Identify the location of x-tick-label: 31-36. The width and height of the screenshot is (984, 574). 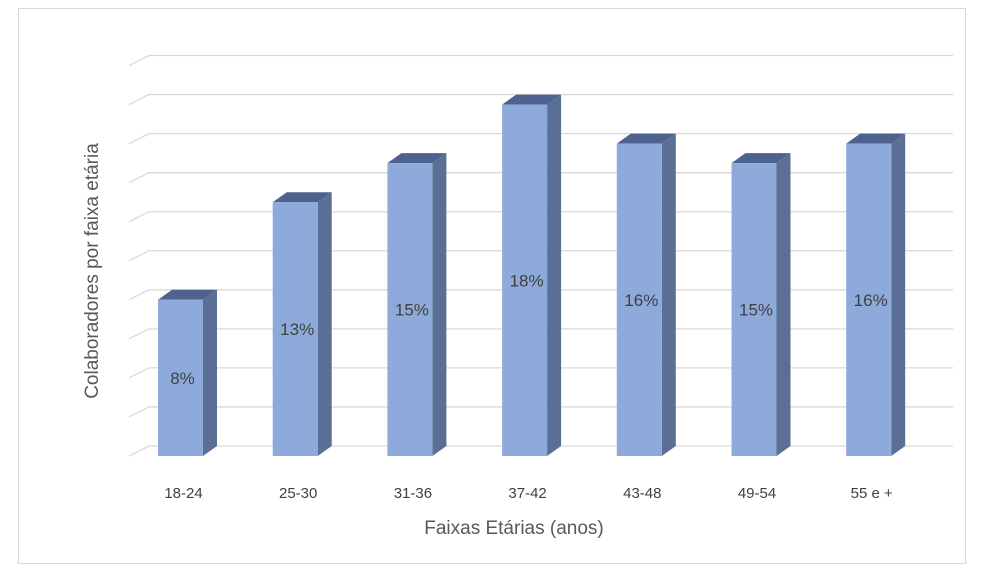
(413, 493).